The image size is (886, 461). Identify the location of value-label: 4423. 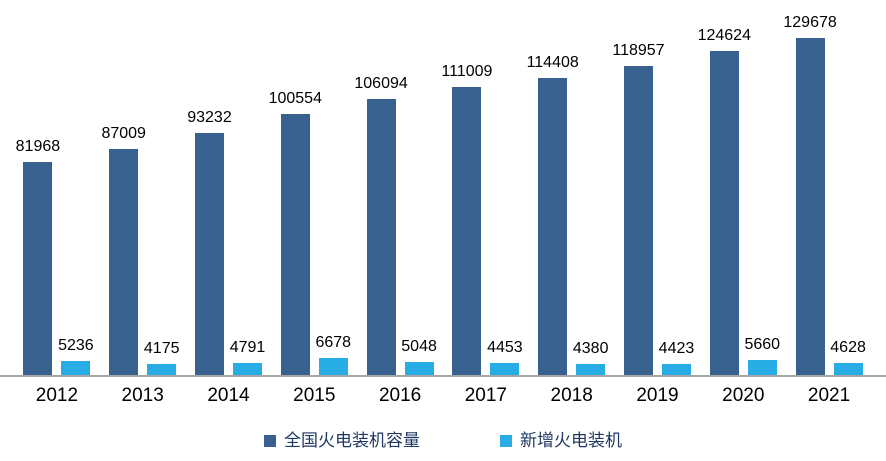
(676, 349).